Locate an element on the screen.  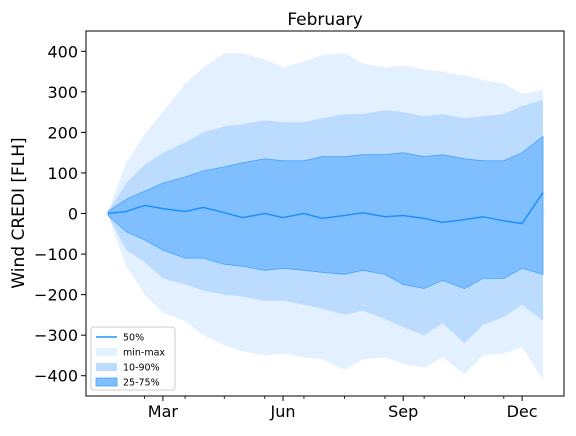
legend-label: 25-75% is located at coordinates (141, 383).